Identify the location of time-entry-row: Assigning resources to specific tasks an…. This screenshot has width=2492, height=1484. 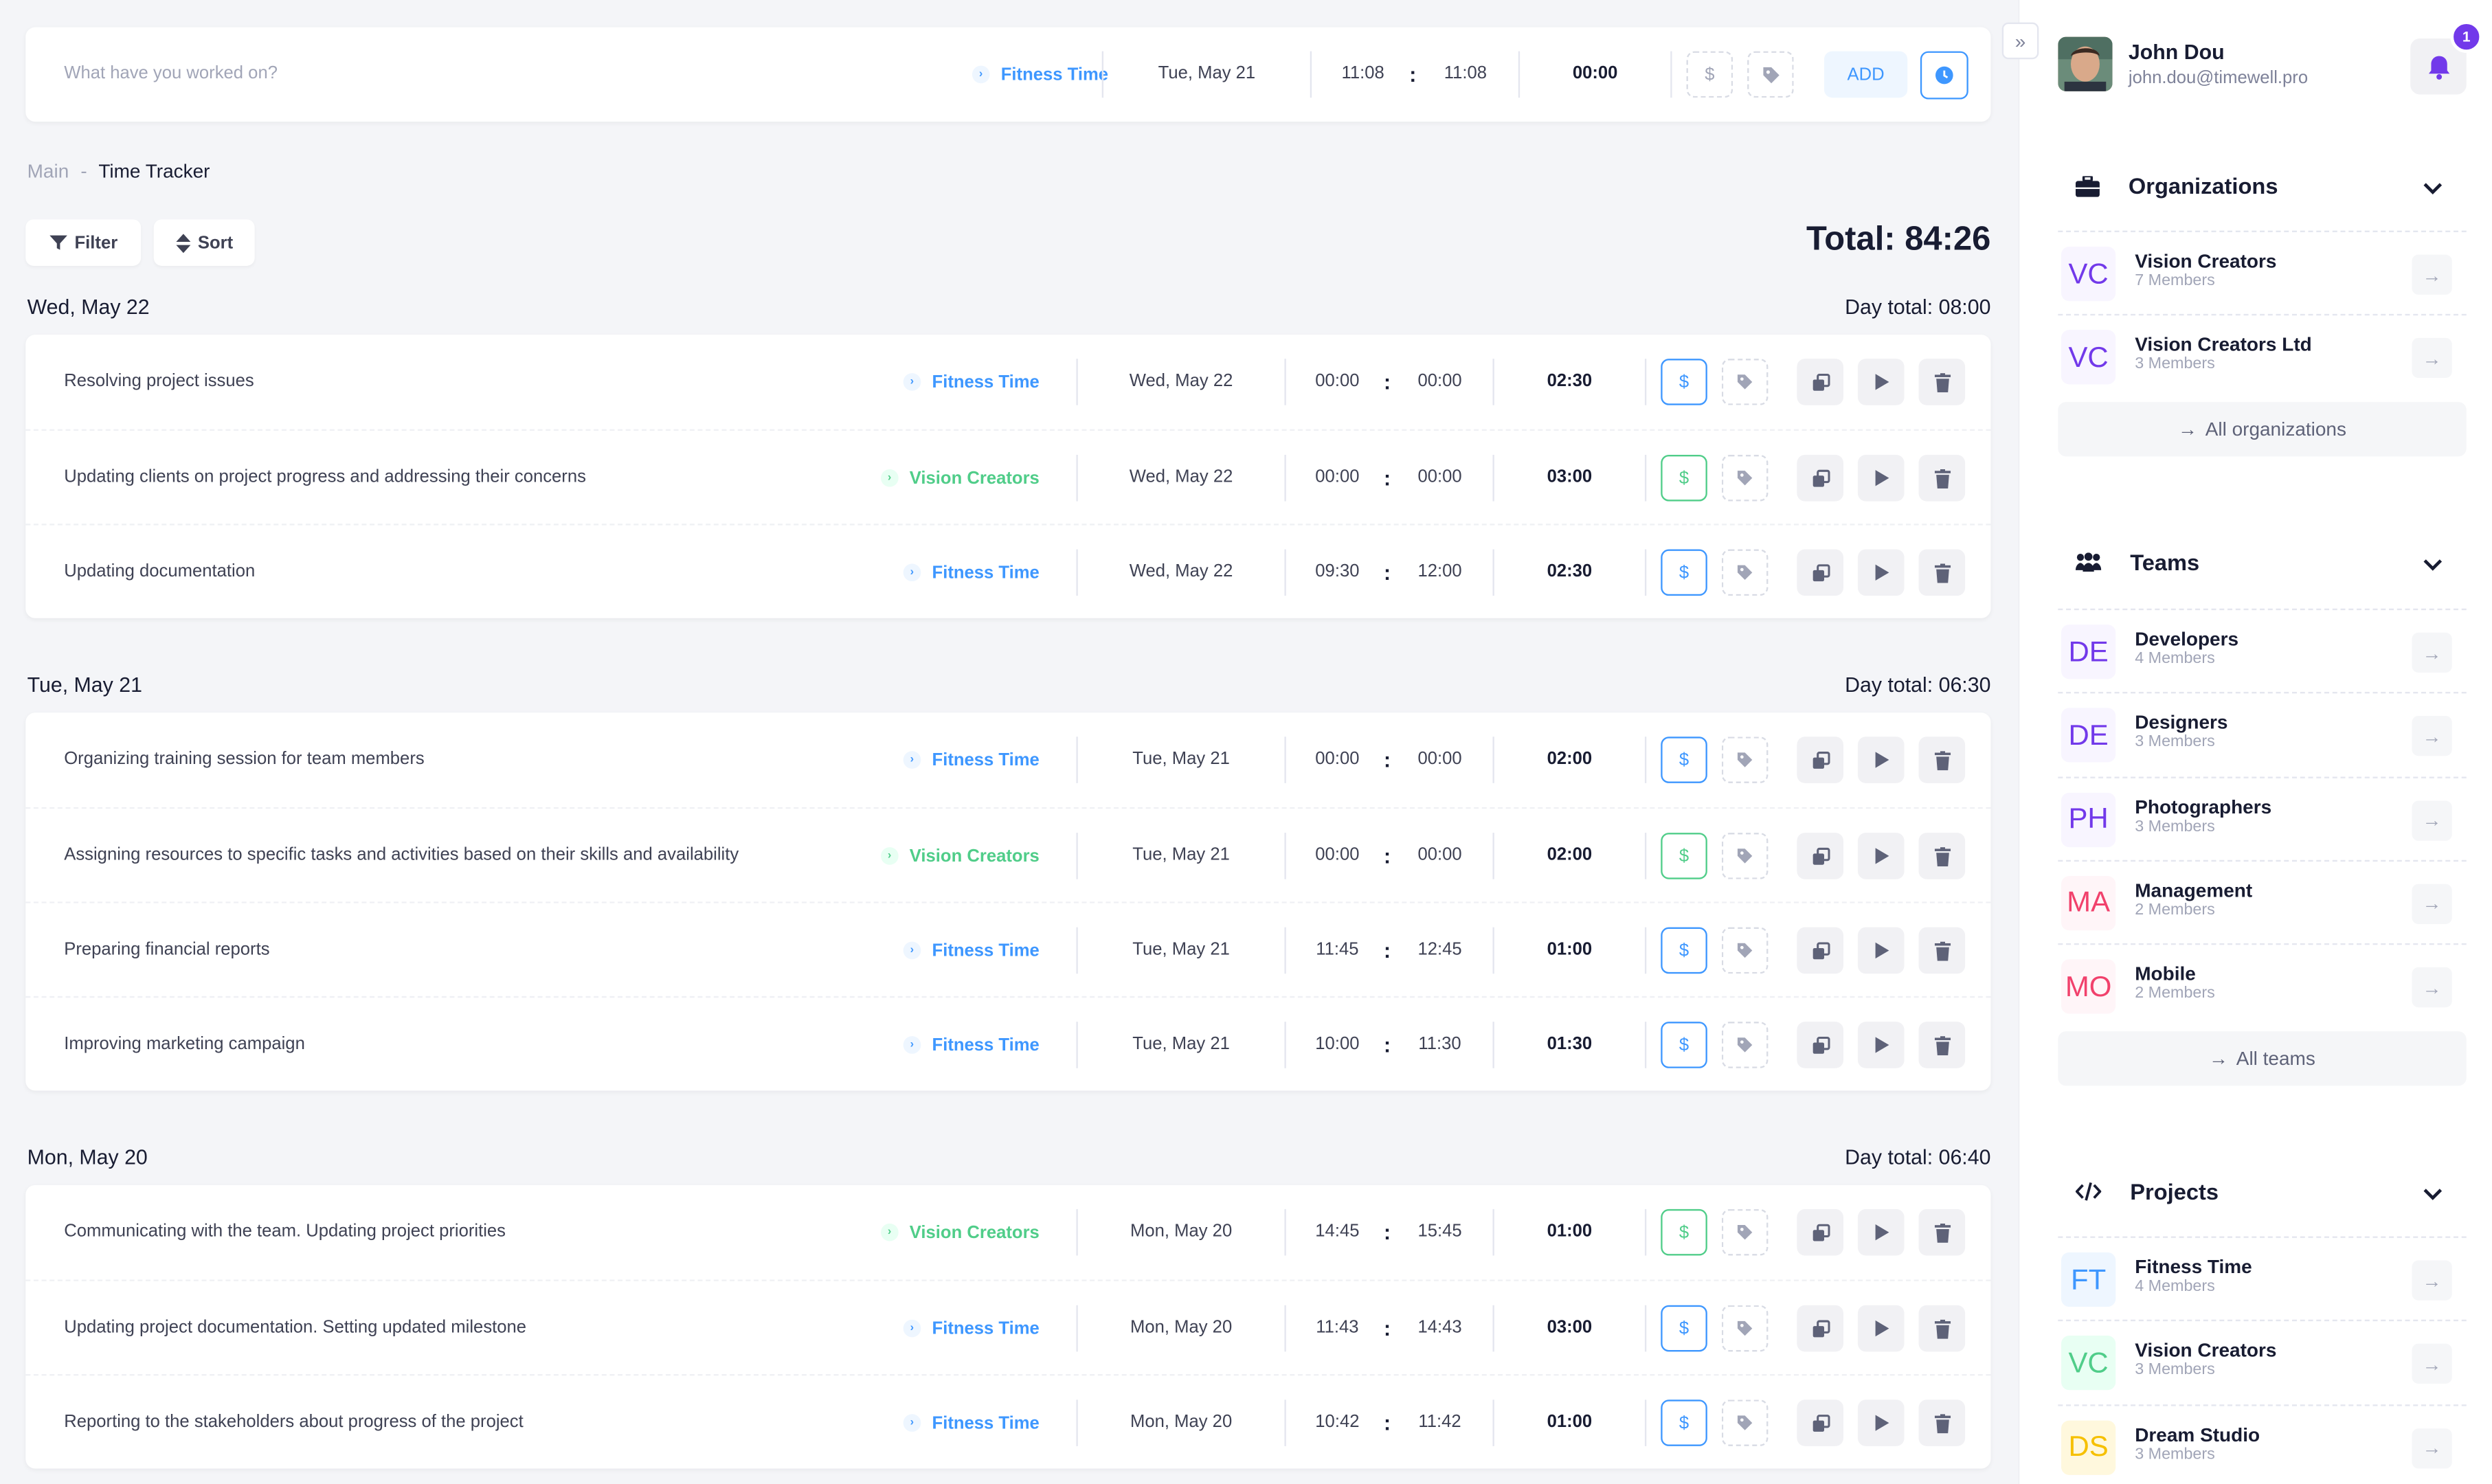
(1008, 854).